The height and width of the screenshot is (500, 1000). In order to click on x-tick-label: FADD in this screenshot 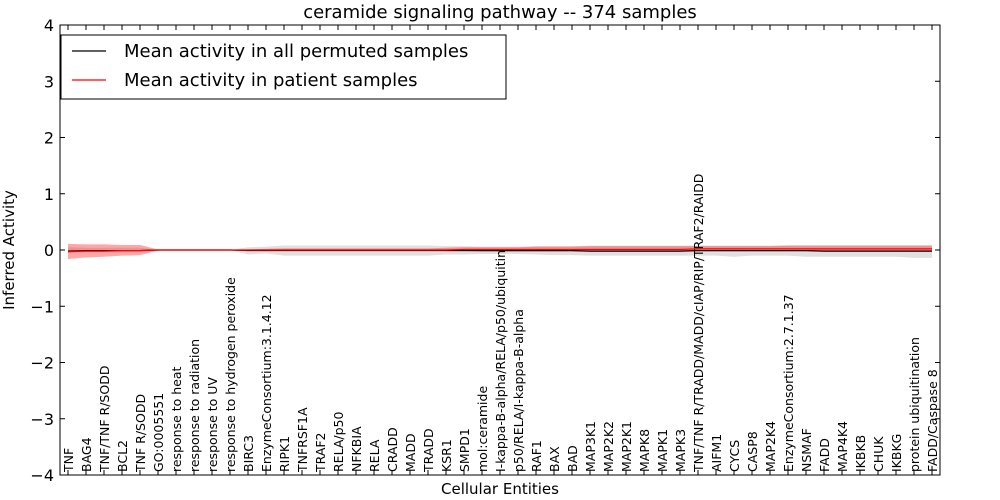, I will do `click(824, 455)`.